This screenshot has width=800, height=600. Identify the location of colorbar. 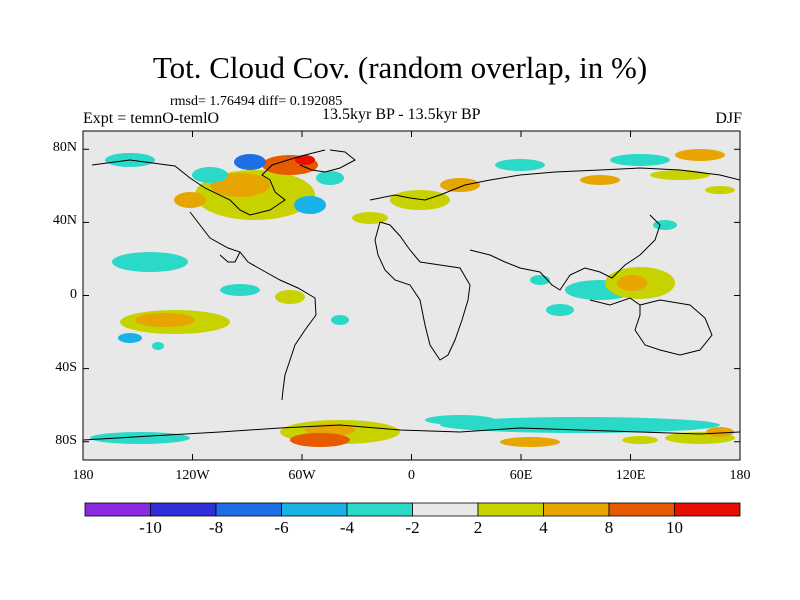
(412, 509).